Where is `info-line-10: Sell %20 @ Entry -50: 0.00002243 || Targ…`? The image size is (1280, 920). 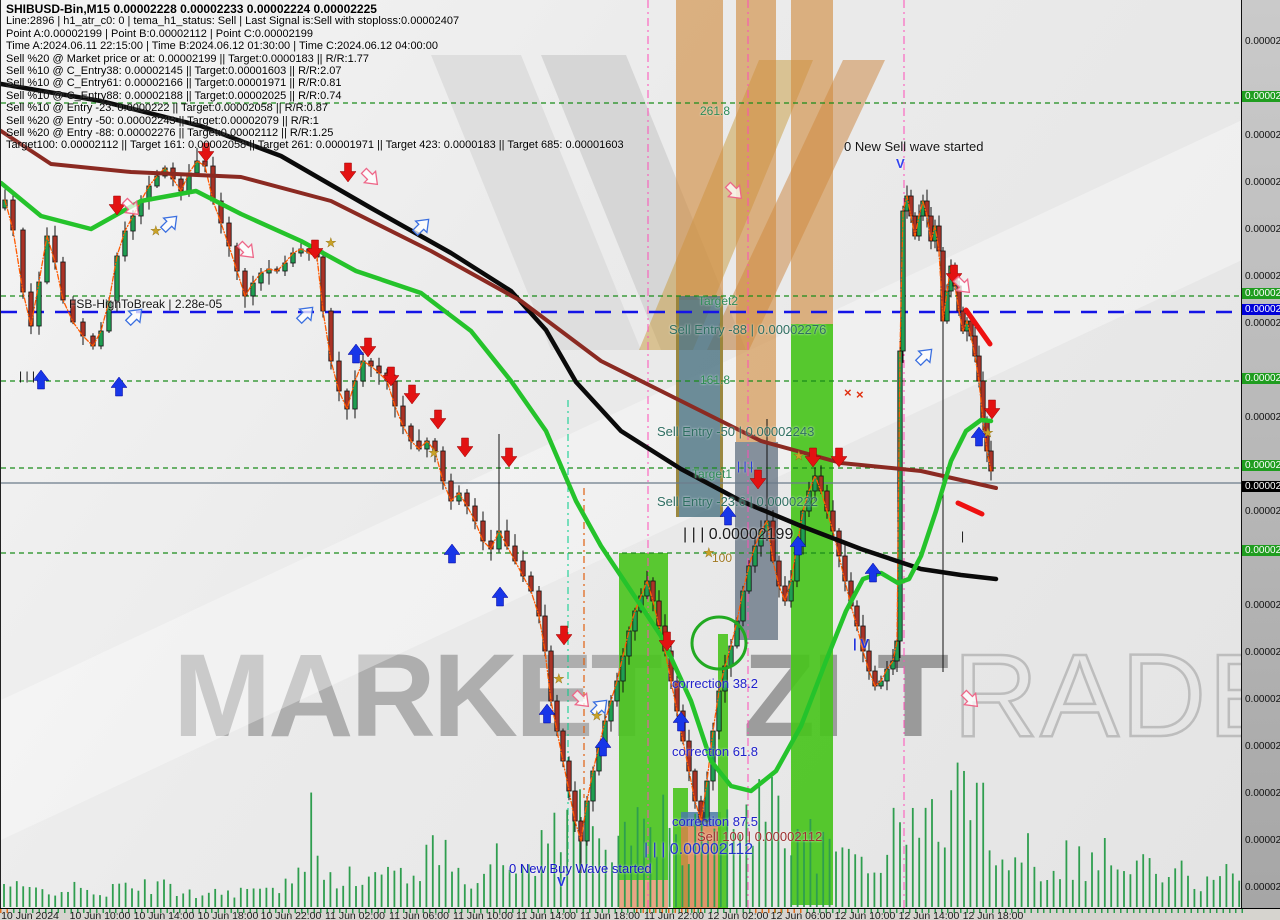 info-line-10: Sell %20 @ Entry -50: 0.00002243 || Targ… is located at coordinates (162, 120).